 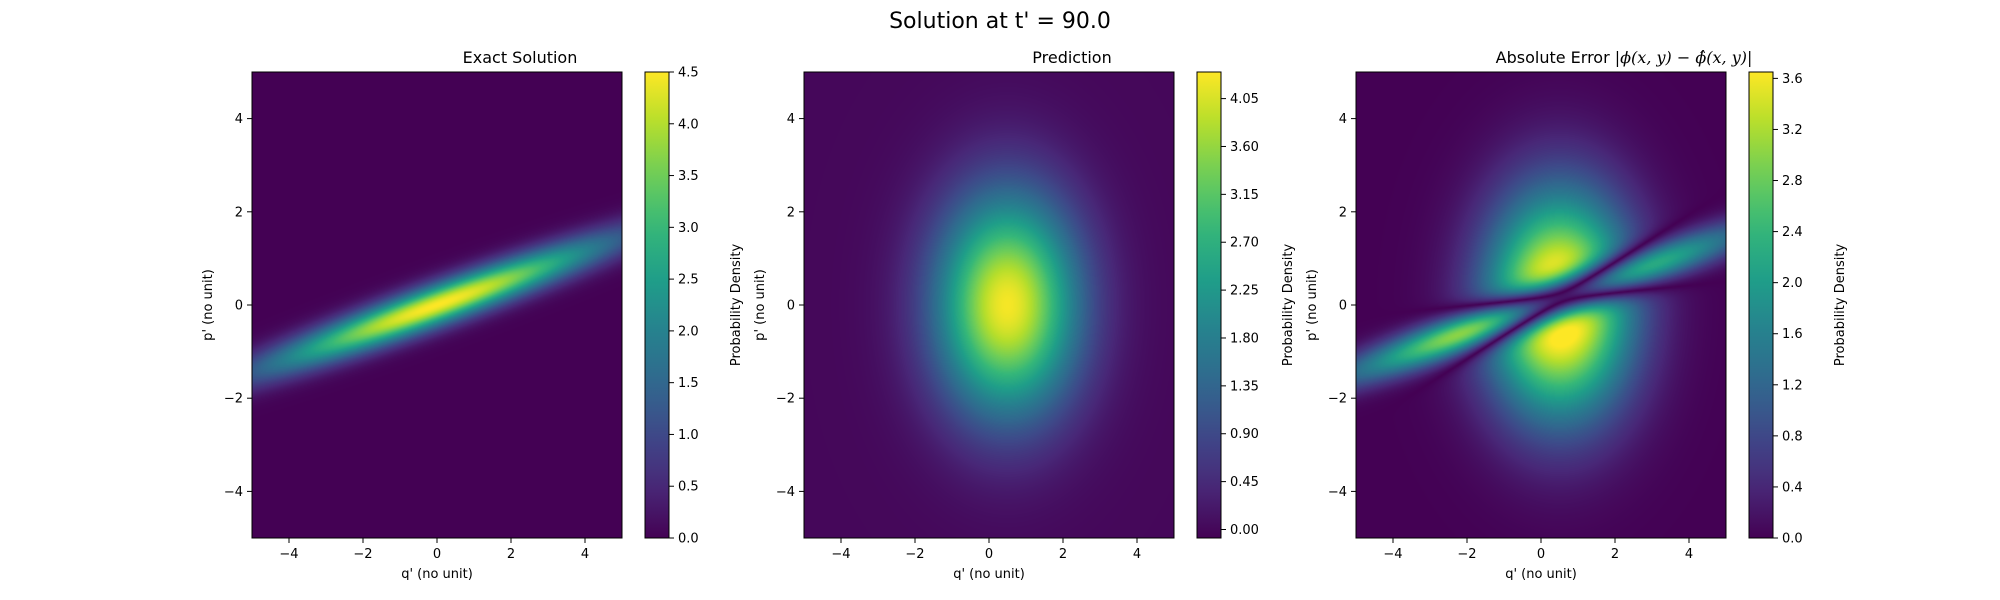 I want to click on panel-title-math: |ϕ(x, y) − ϕ̂(x, y)|, so click(x=1683, y=57).